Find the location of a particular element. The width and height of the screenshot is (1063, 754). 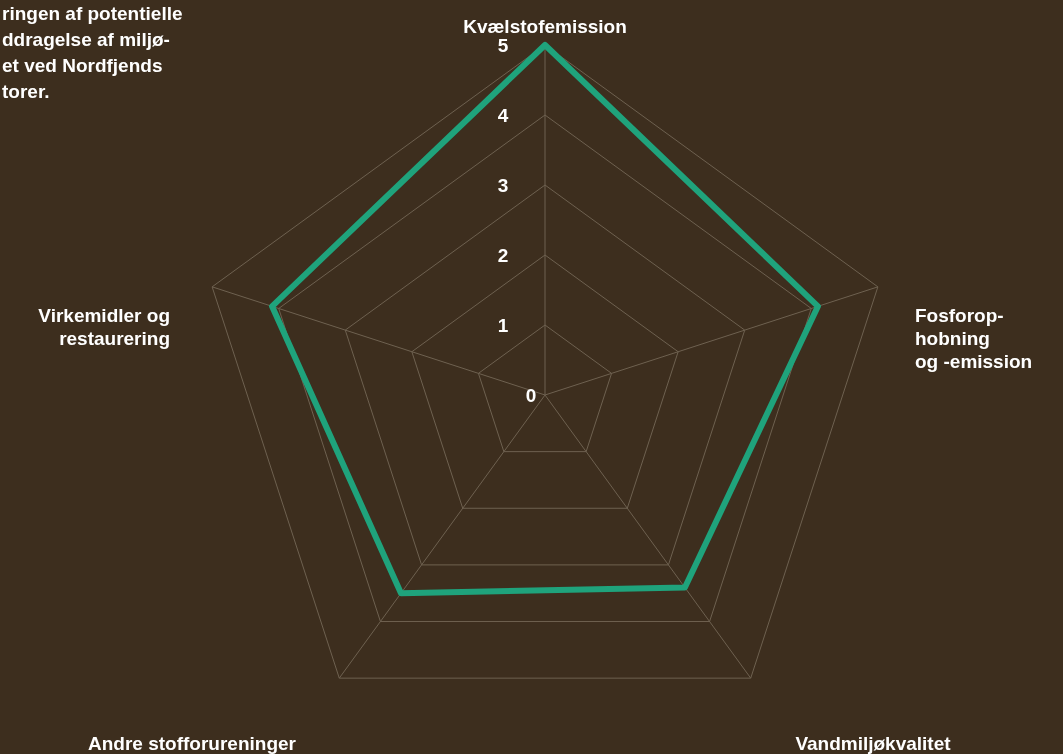

spoke-label: Andre stofforureninger is located at coordinates (192, 743).